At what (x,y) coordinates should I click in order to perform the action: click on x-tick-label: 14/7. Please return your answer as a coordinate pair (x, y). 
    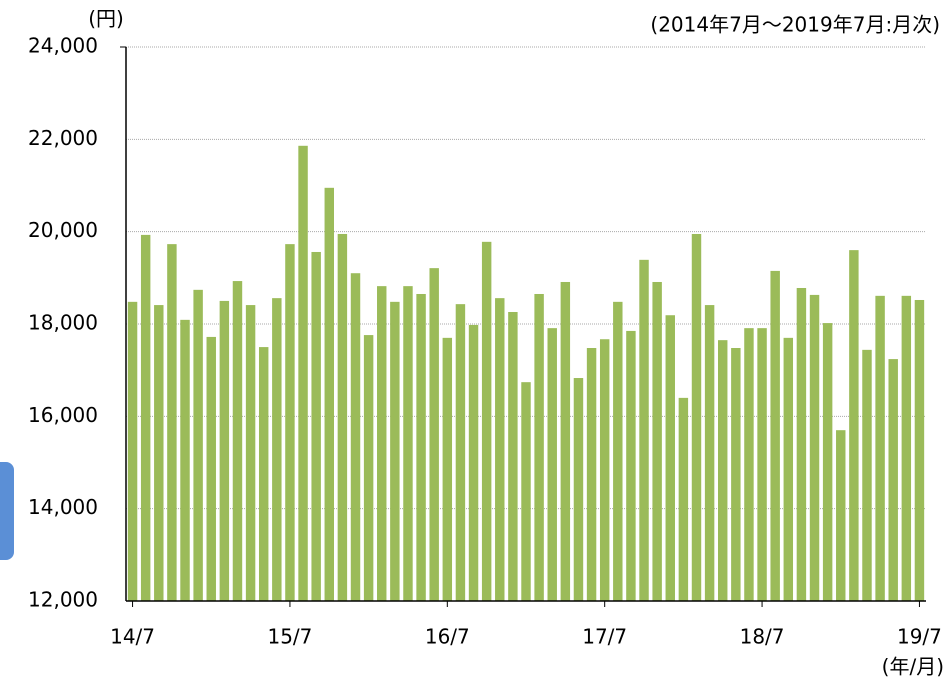
    Looking at the image, I should click on (132, 637).